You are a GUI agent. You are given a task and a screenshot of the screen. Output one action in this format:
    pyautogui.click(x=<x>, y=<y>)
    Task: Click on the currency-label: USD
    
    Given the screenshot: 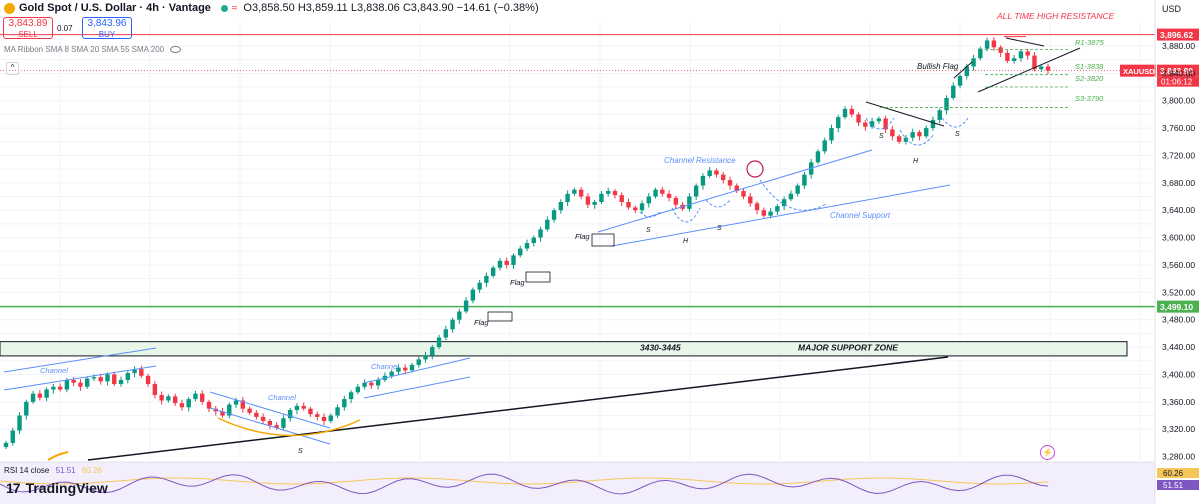 What is the action you would take?
    pyautogui.click(x=1172, y=9)
    